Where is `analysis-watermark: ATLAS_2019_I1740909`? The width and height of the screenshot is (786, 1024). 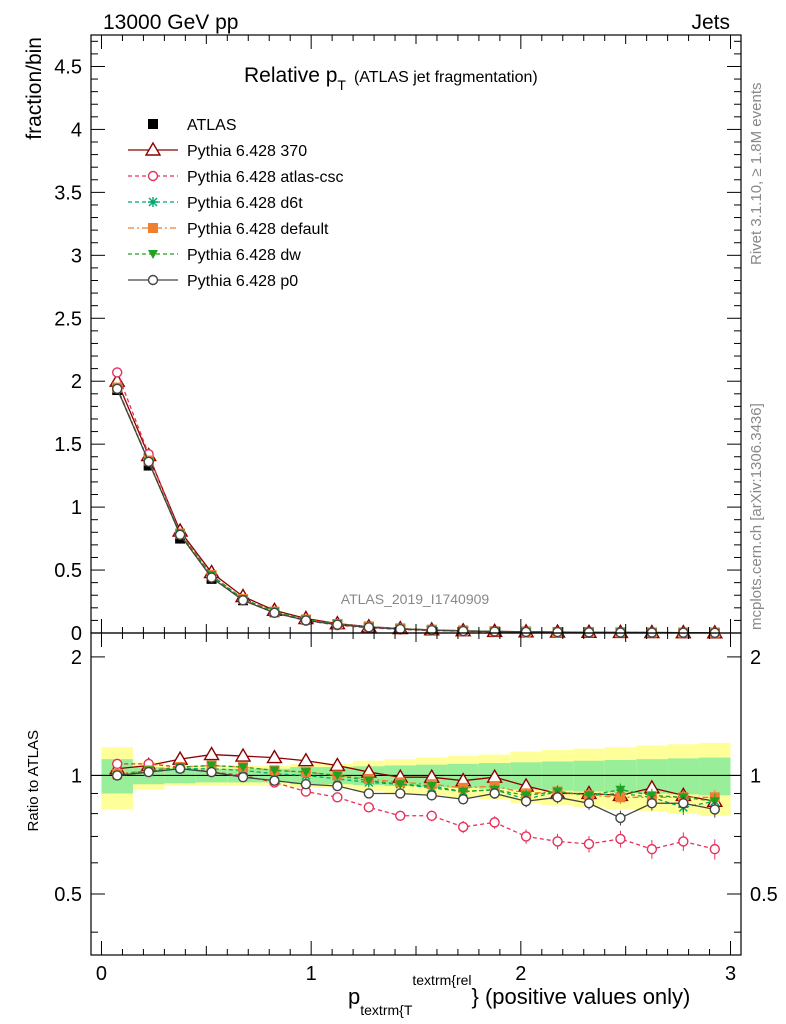 analysis-watermark: ATLAS_2019_I1740909 is located at coordinates (415, 599).